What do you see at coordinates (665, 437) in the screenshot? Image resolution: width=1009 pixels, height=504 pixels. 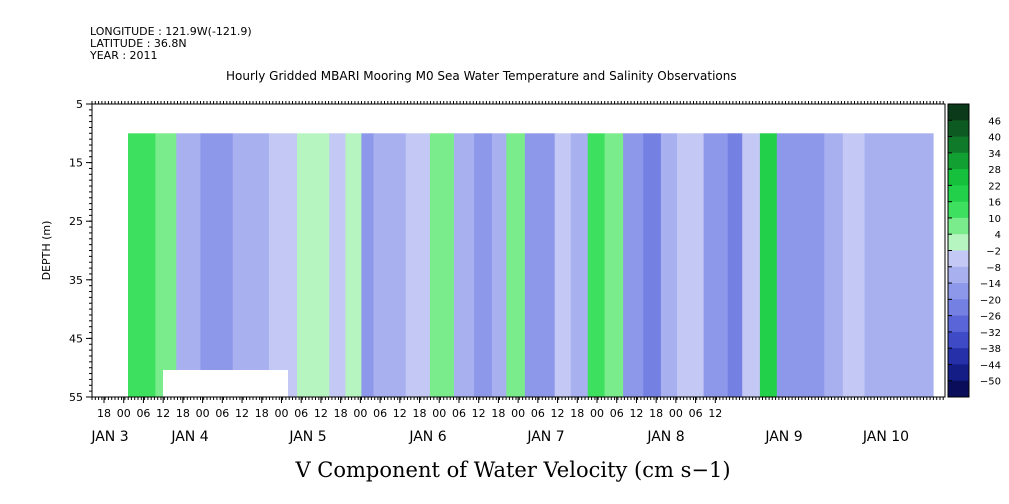 I see `x-day-label: JAN 8` at bounding box center [665, 437].